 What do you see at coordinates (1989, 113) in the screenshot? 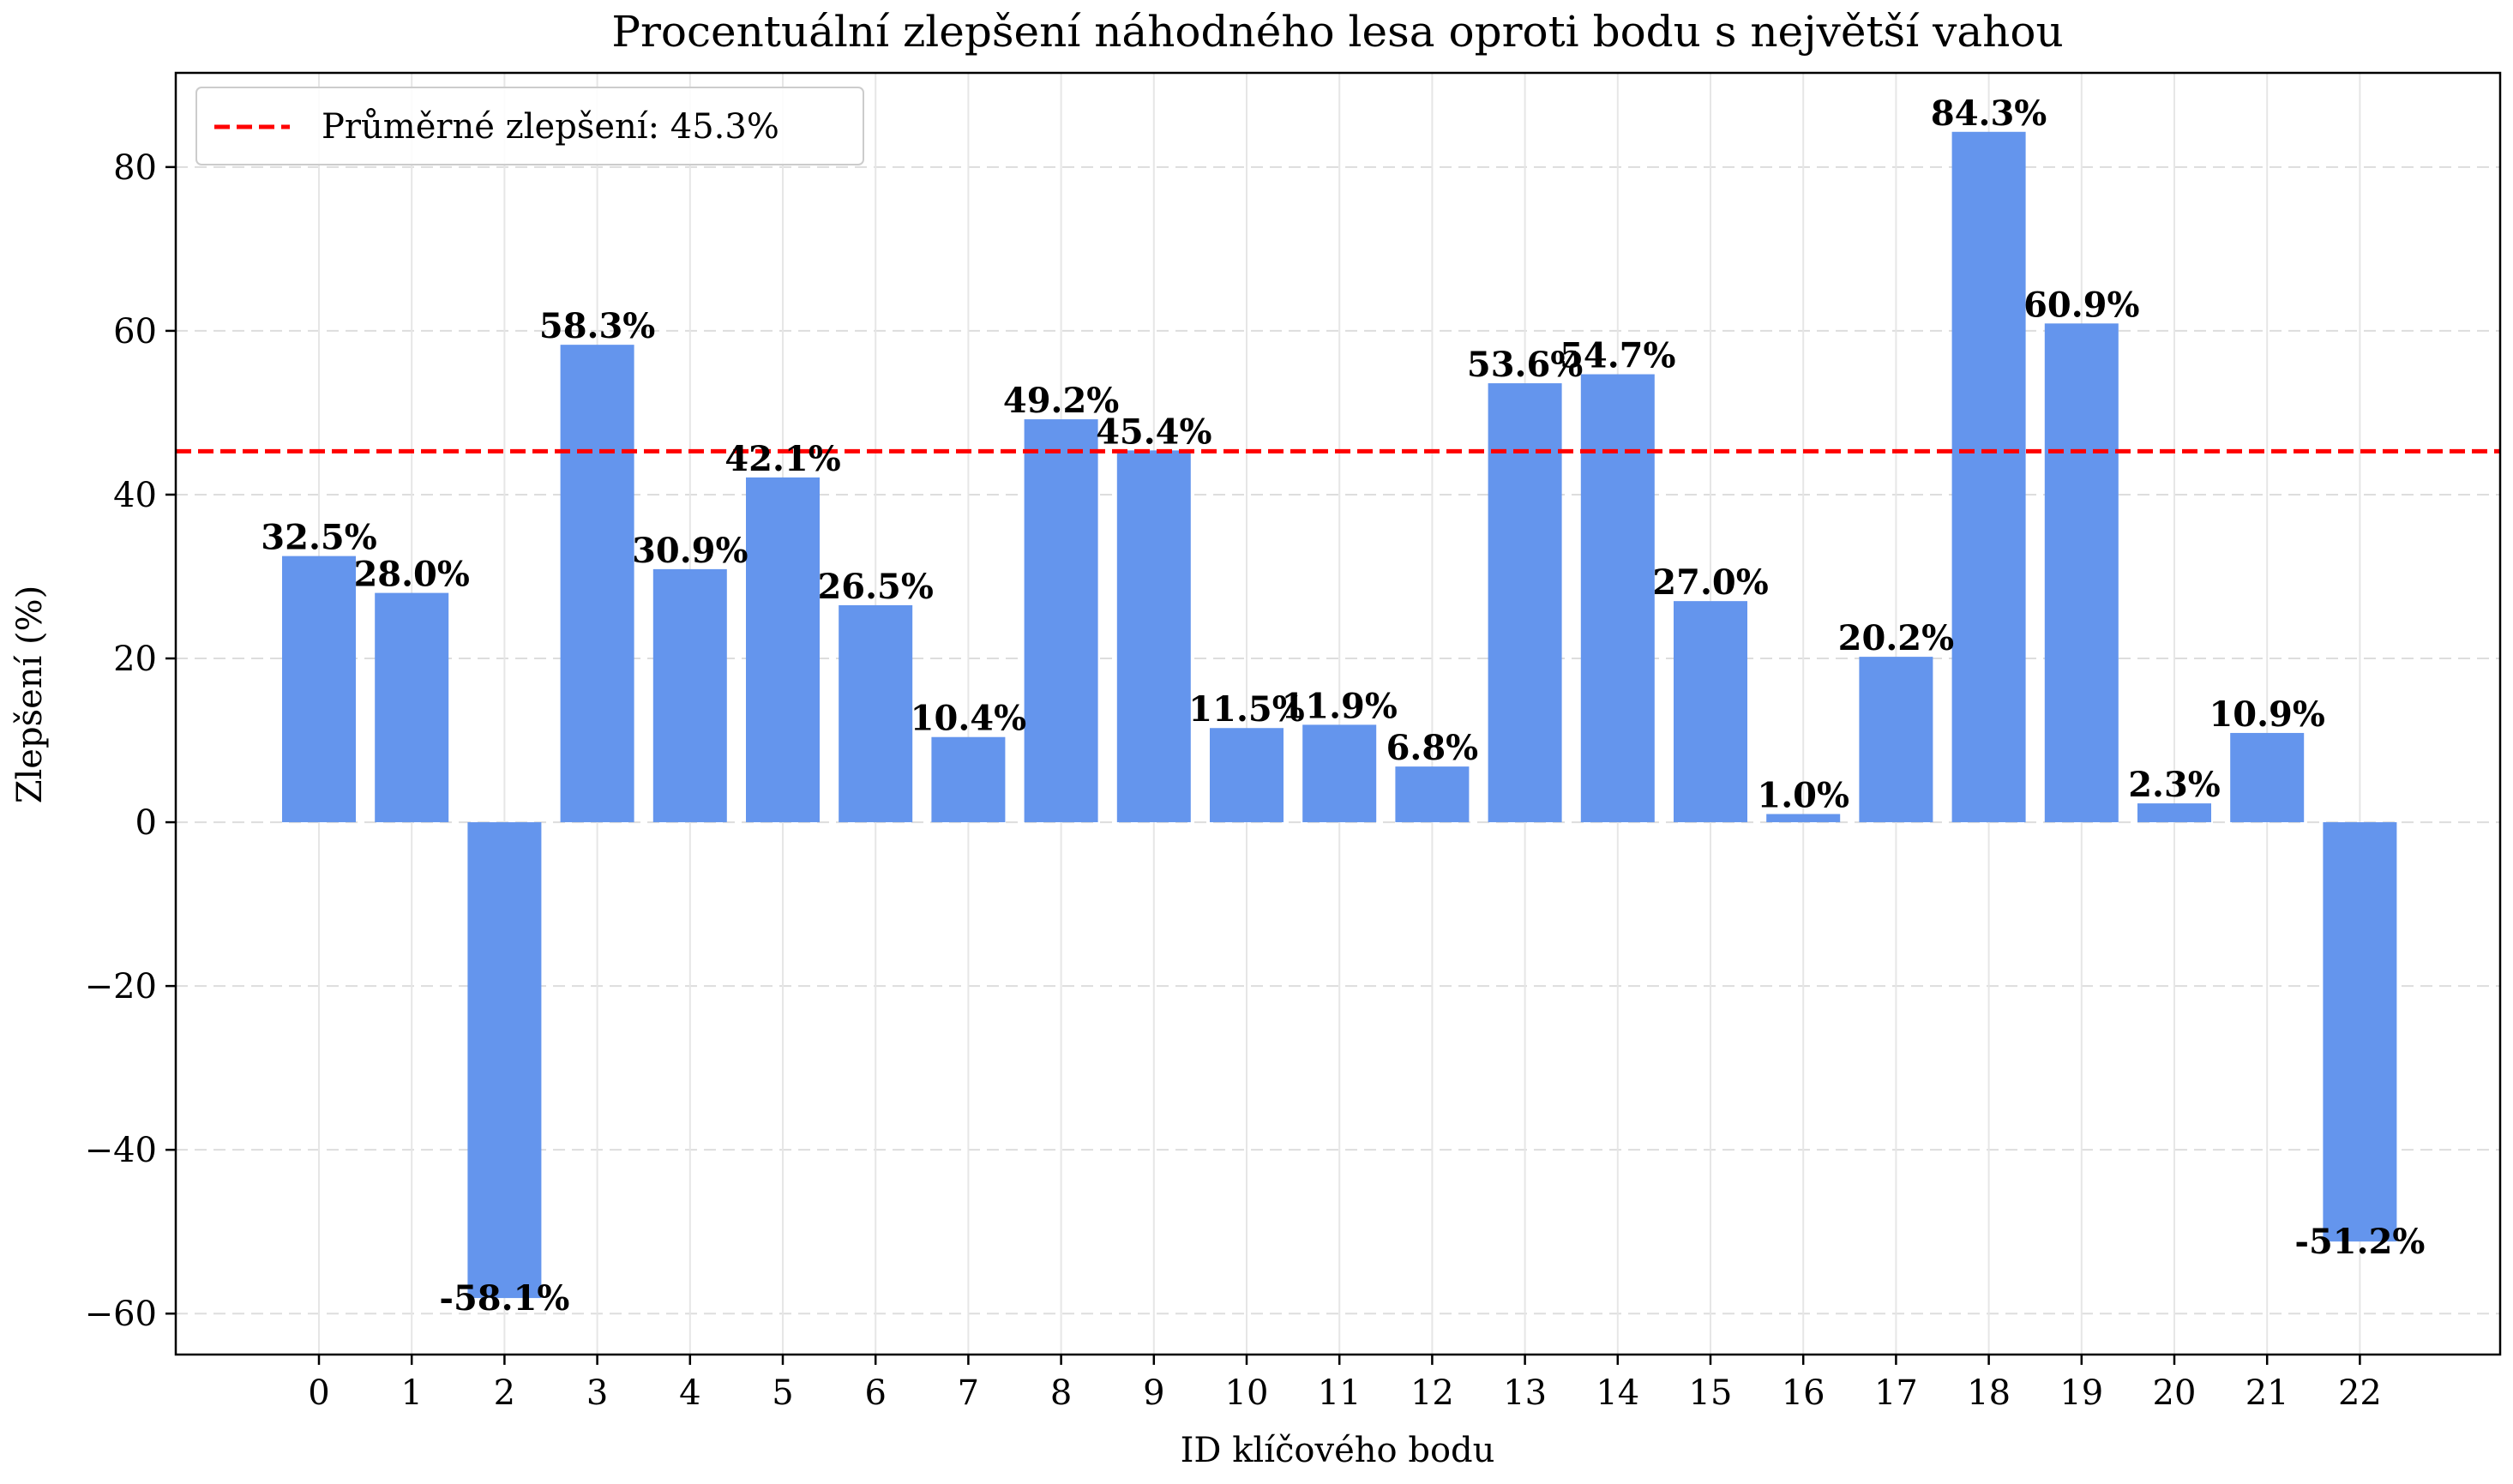
I see `data-label: 84.3%` at bounding box center [1989, 113].